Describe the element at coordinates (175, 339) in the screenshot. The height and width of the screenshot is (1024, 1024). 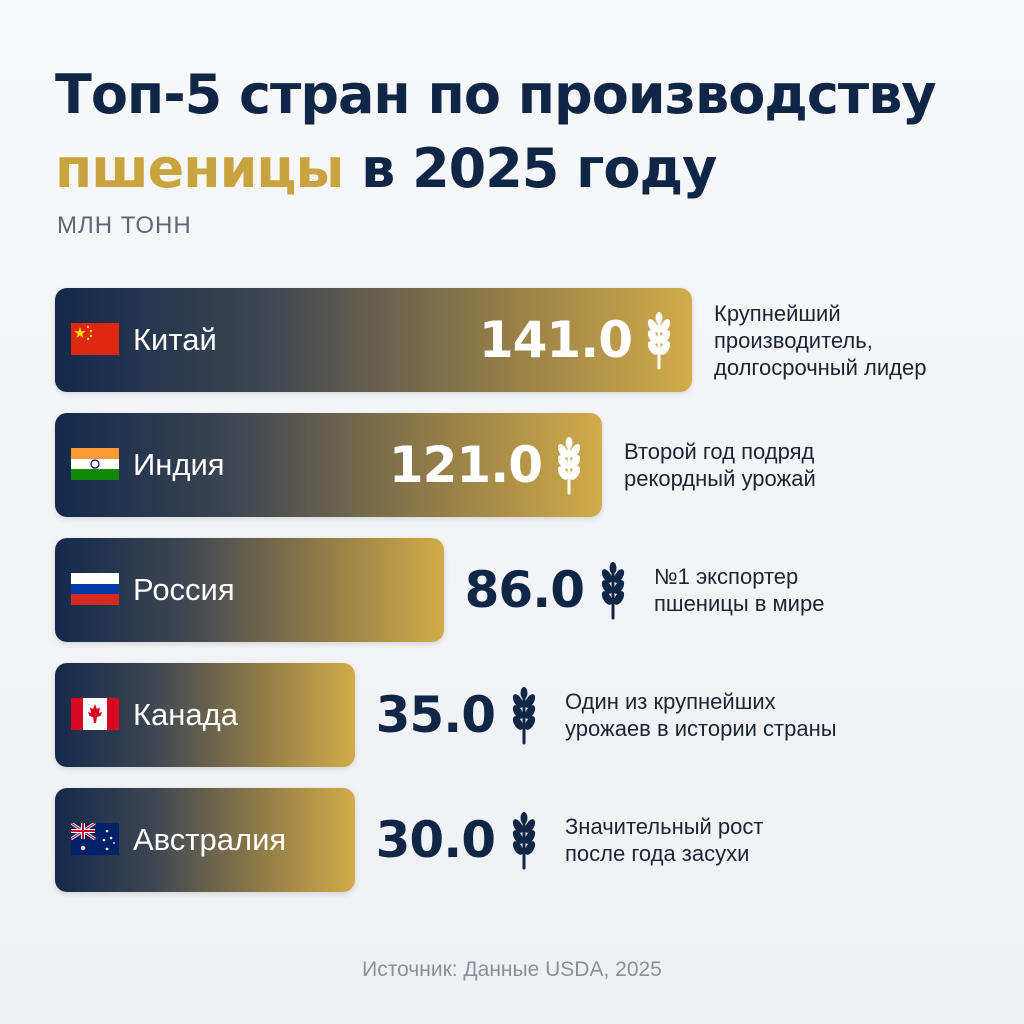
I see `category-label: Китай` at that location.